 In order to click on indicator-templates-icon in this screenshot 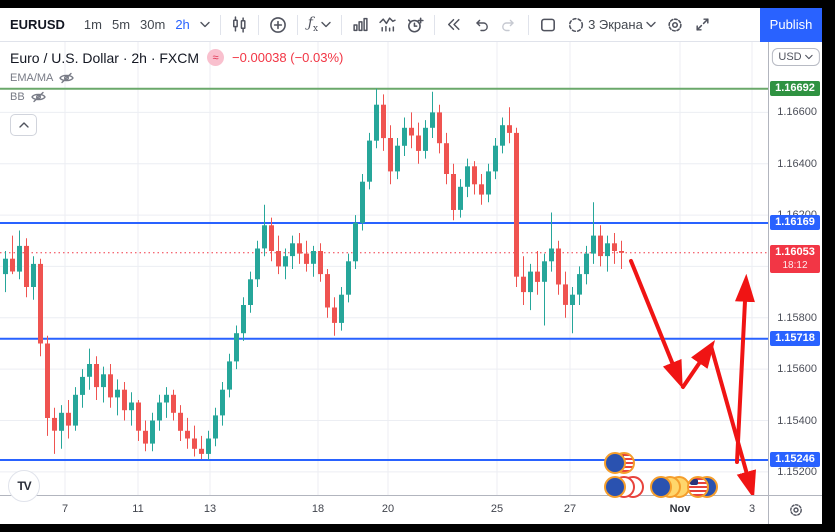, I will do `click(360, 25)`.